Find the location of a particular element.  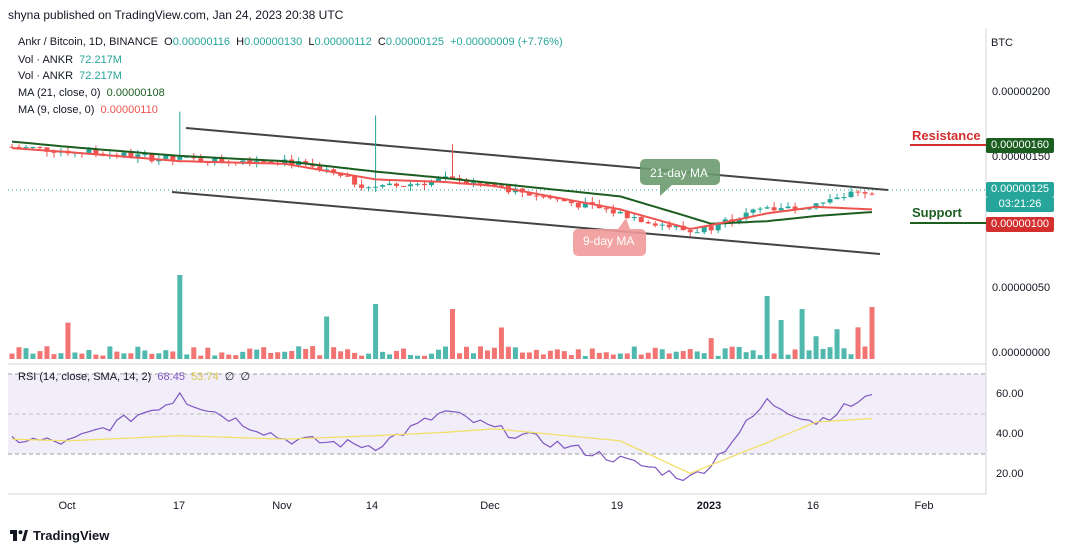

time-axis-label: Feb is located at coordinates (924, 506).